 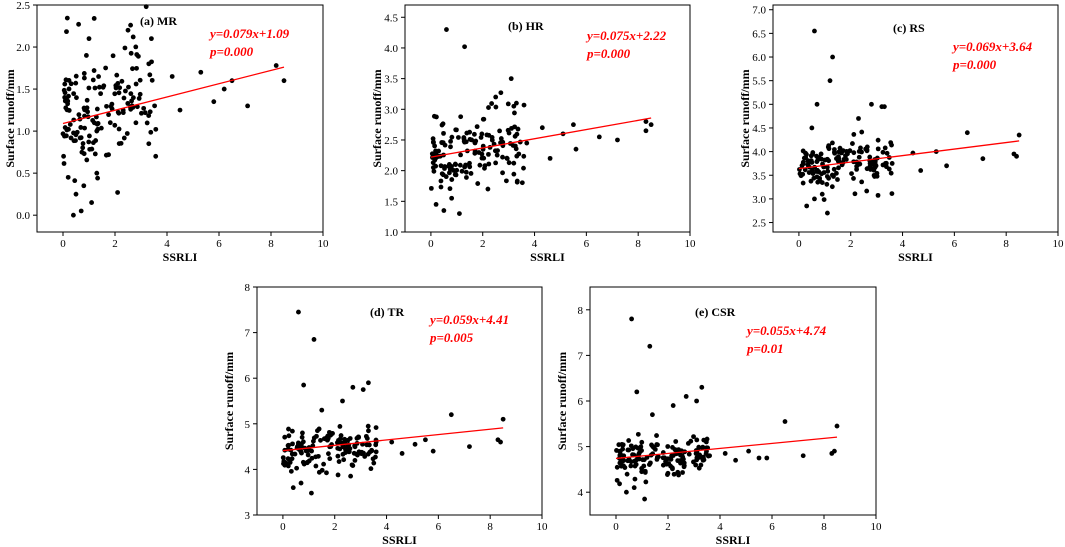 What do you see at coordinates (377, 118) in the screenshot?
I see `y-axis-label: Surface runoff/mm` at bounding box center [377, 118].